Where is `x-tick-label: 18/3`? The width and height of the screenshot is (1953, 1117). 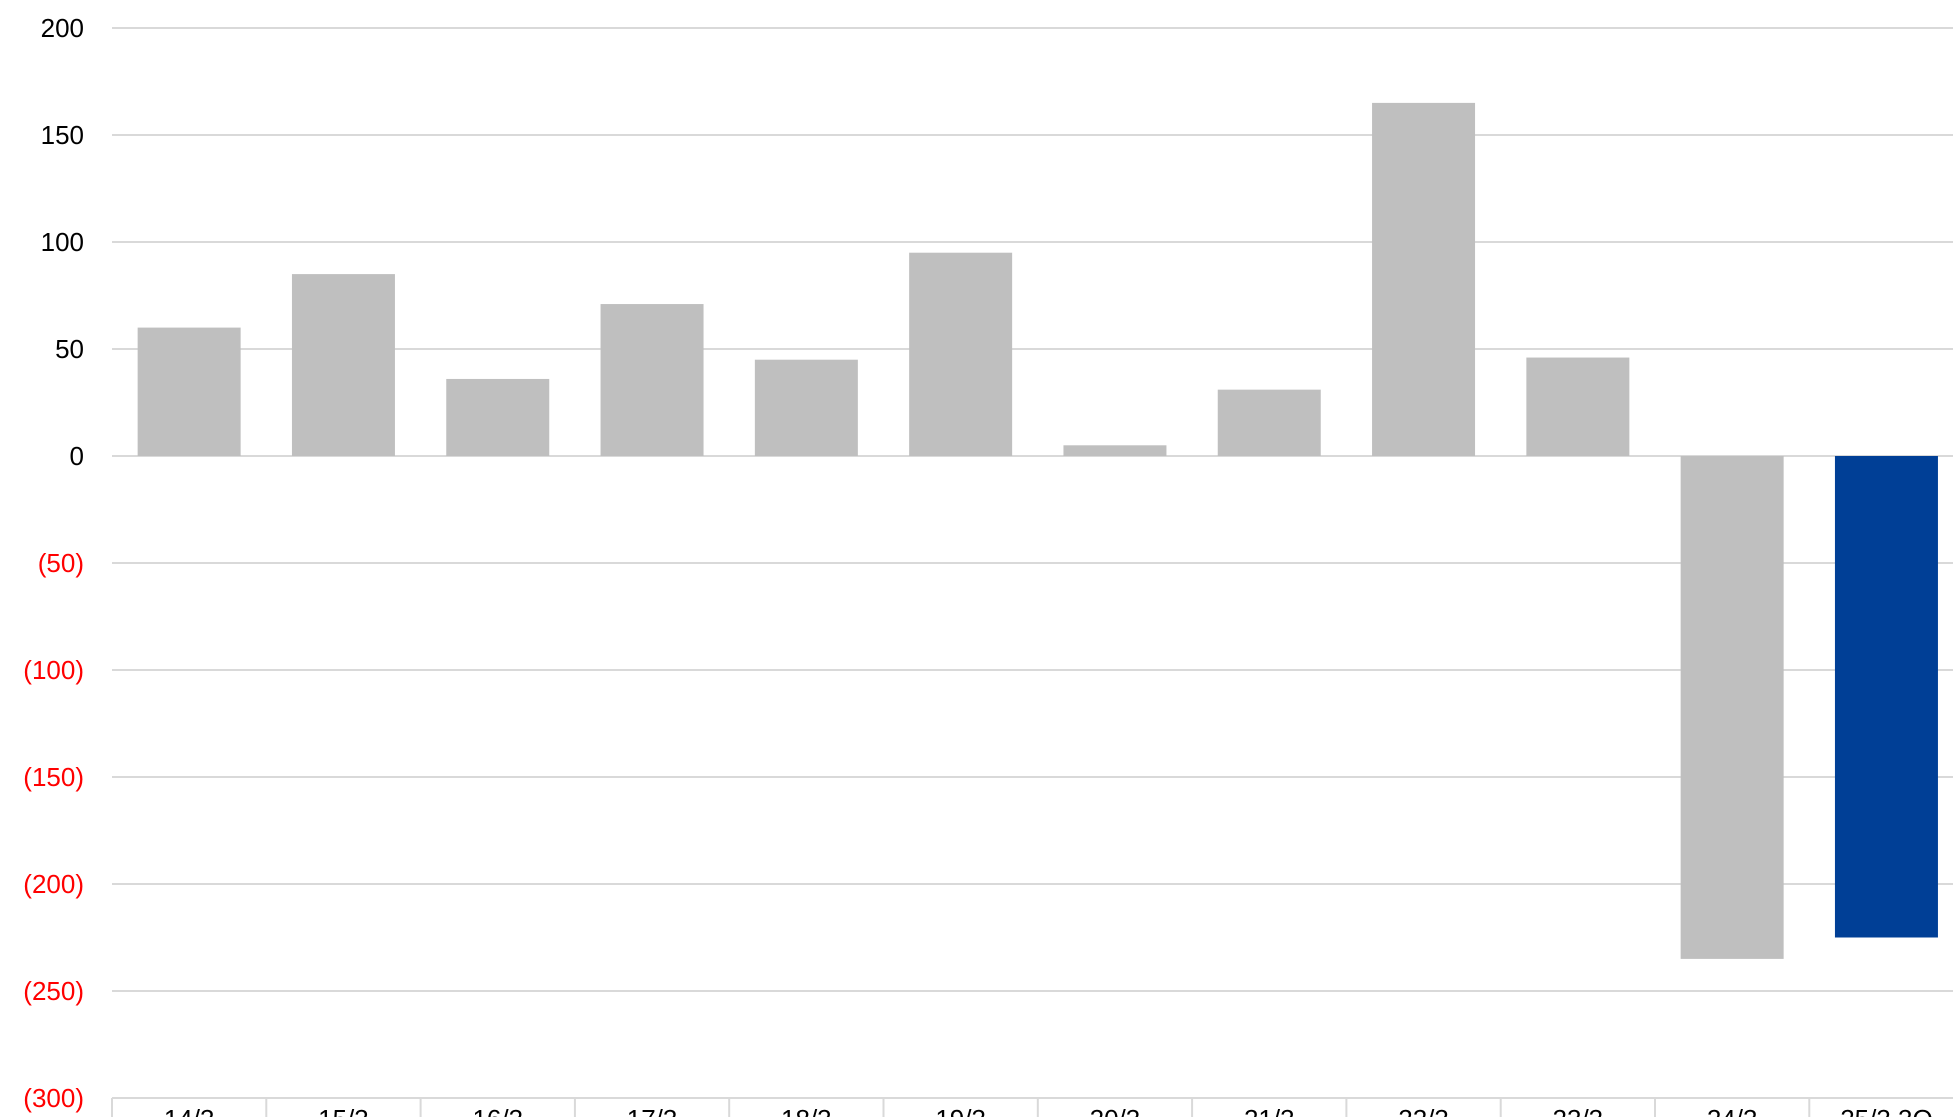
x-tick-label: 18/3 is located at coordinates (806, 1110).